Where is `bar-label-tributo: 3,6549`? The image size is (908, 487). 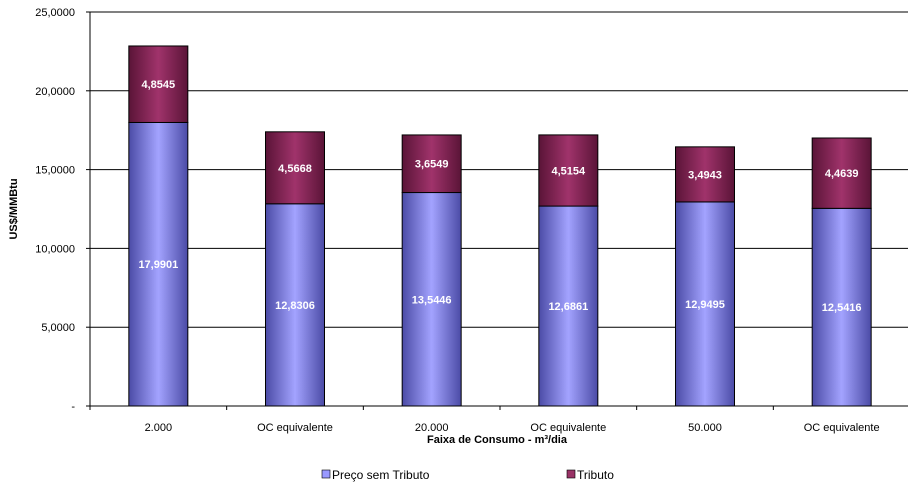
bar-label-tributo: 3,6549 is located at coordinates (432, 165).